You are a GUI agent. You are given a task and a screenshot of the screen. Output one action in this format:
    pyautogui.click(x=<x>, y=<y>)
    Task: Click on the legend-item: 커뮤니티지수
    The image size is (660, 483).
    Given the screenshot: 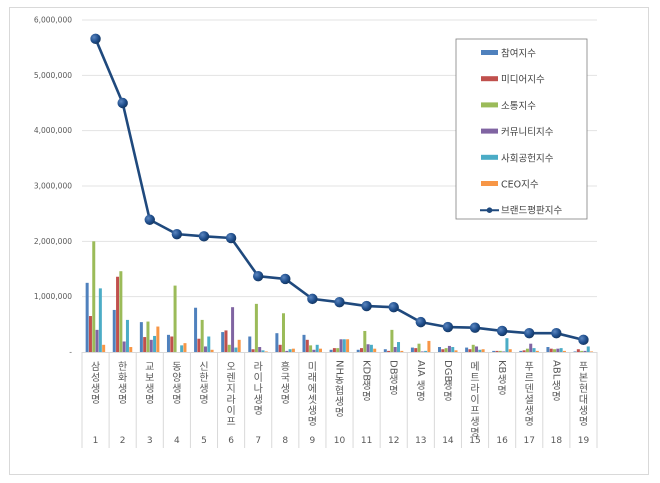 What is the action you would take?
    pyautogui.click(x=517, y=132)
    